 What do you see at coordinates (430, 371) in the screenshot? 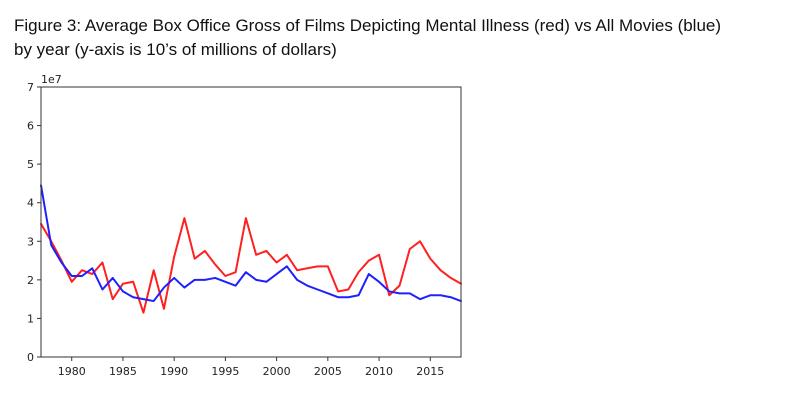
I see `x-tick-label: 2015` at bounding box center [430, 371].